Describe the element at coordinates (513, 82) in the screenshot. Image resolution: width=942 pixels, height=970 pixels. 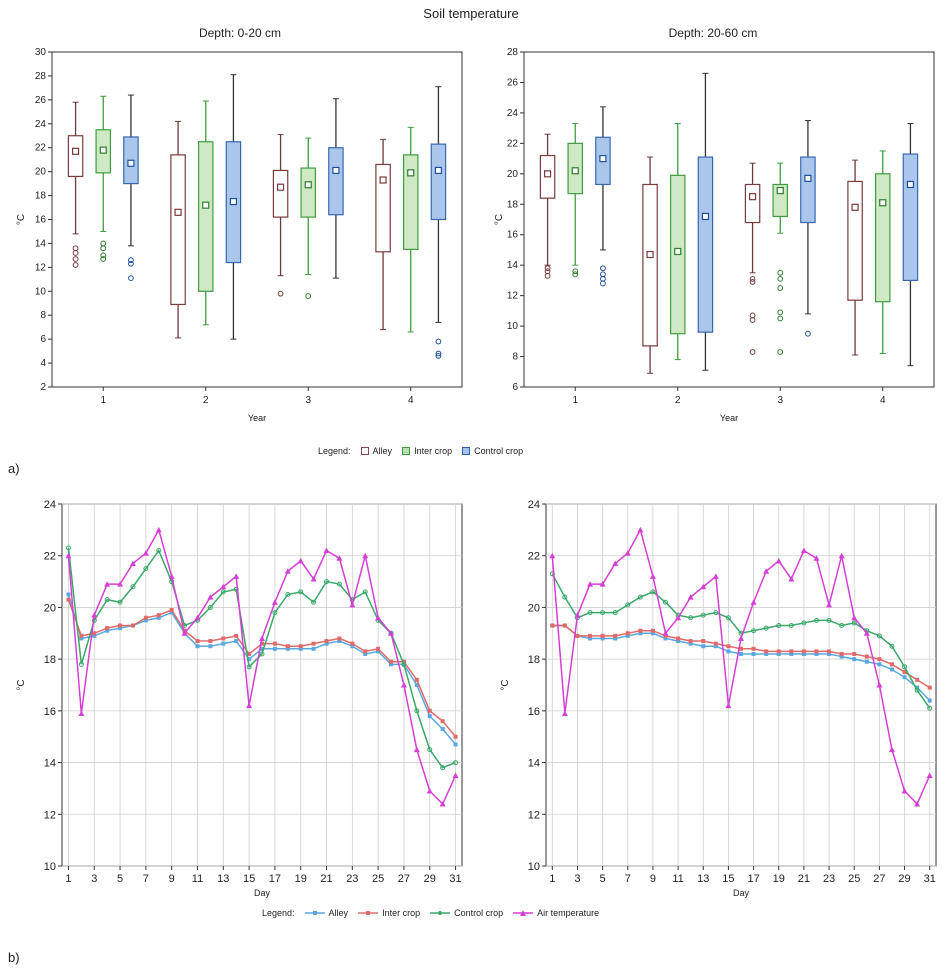
I see `y-tick-label: 26` at that location.